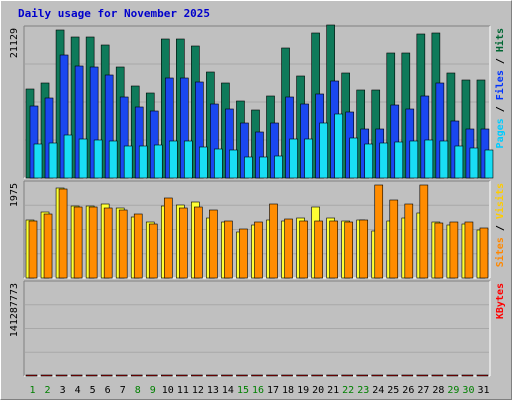 The width and height of the screenshot is (512, 400). I want to click on x-tick-label: 3, so click(63, 390).